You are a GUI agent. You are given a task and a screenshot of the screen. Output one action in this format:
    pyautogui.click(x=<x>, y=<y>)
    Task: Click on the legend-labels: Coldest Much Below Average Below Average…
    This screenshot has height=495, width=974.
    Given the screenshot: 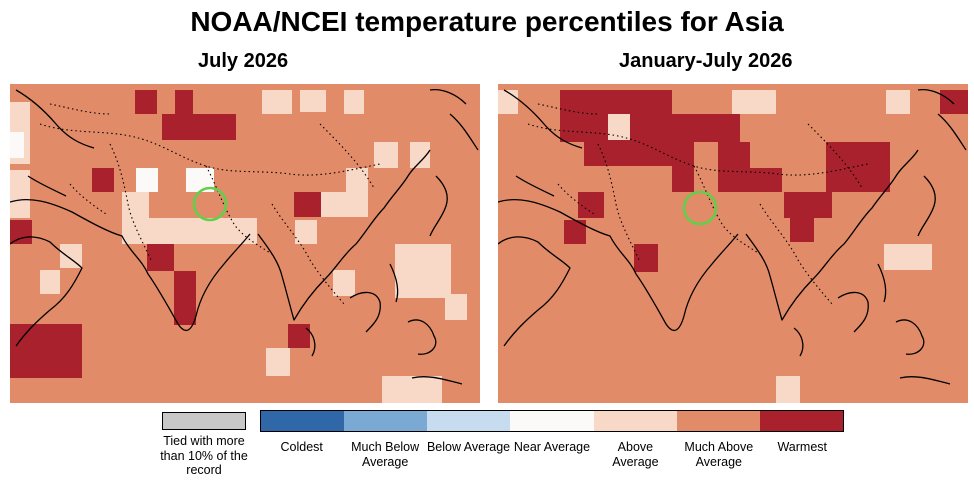 What is the action you would take?
    pyautogui.click(x=552, y=455)
    